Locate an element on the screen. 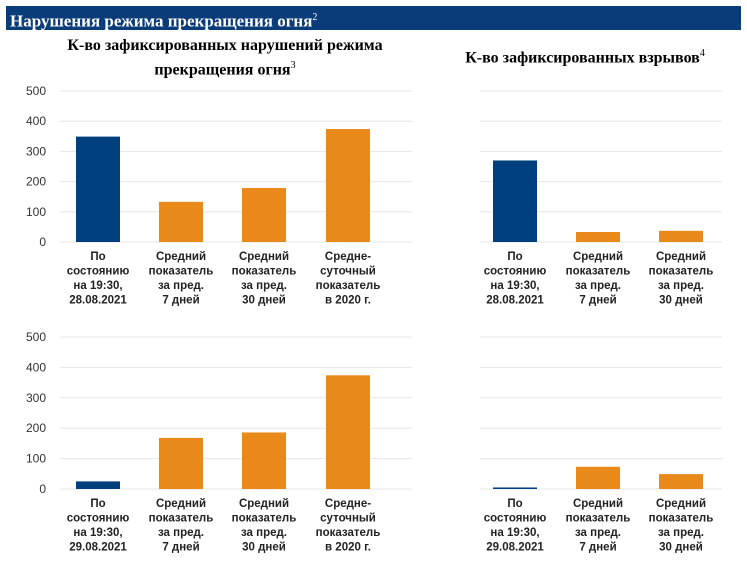  header-banner: Нарушения режима прекращения огня2 is located at coordinates (373, 18).